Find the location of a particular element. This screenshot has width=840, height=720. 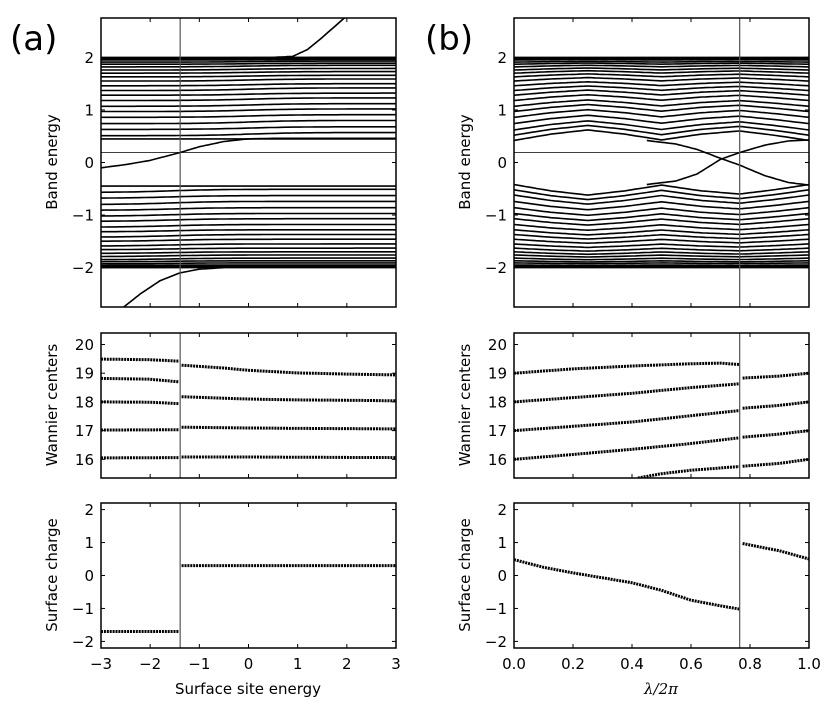

a-charge-ylabel: Surface charge is located at coordinates (52, 575).